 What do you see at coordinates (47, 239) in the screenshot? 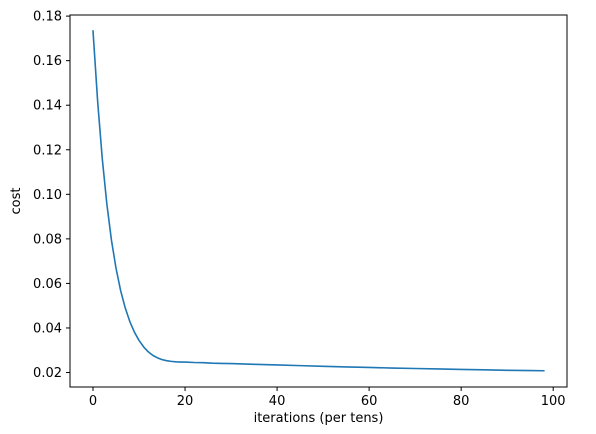
I see `y-tick-label: 0.08` at bounding box center [47, 239].